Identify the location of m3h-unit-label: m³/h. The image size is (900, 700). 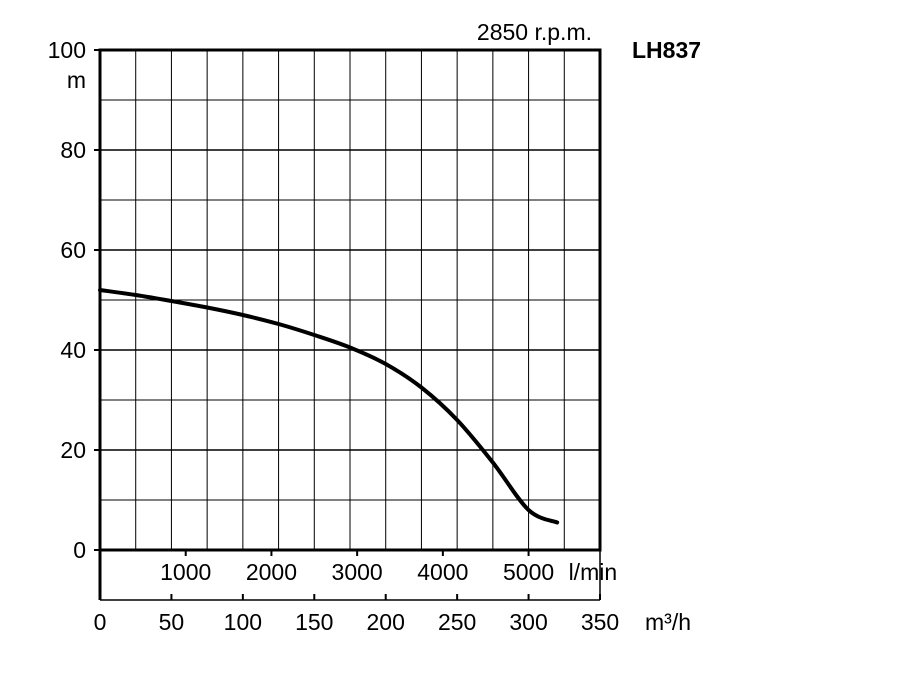
(668, 622).